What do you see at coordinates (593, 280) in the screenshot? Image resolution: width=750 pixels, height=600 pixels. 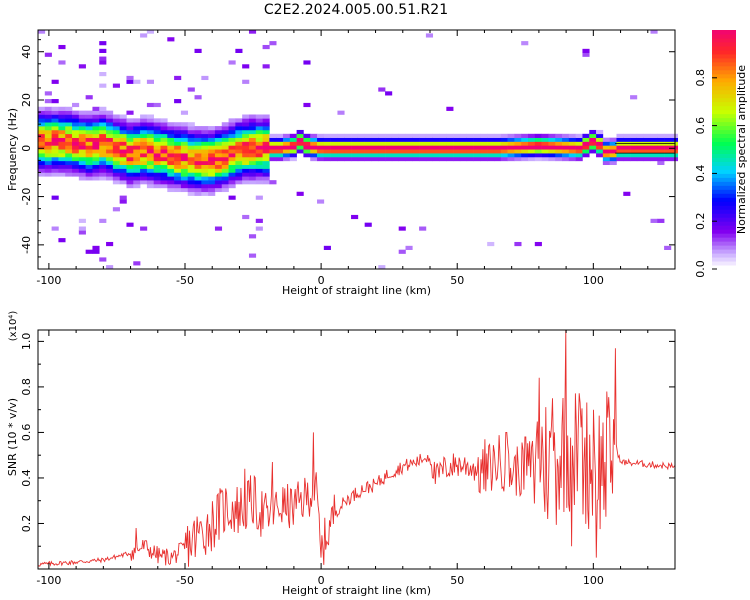 I see `x-tick-label: 100` at bounding box center [593, 280].